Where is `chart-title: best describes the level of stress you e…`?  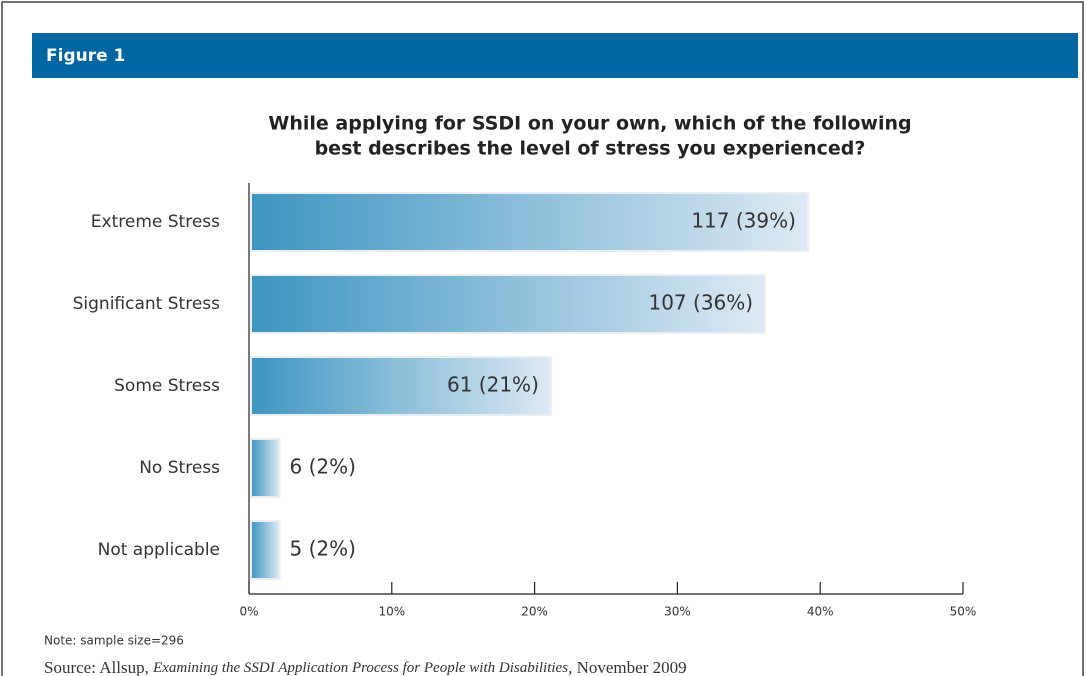
chart-title: best describes the level of stress you e… is located at coordinates (590, 149).